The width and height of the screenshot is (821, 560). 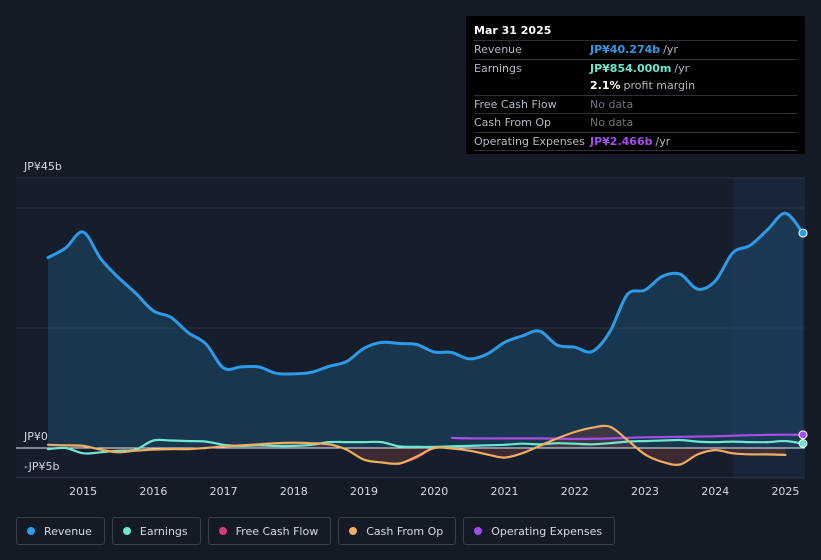 I want to click on end-dot-revenue, so click(x=803, y=233).